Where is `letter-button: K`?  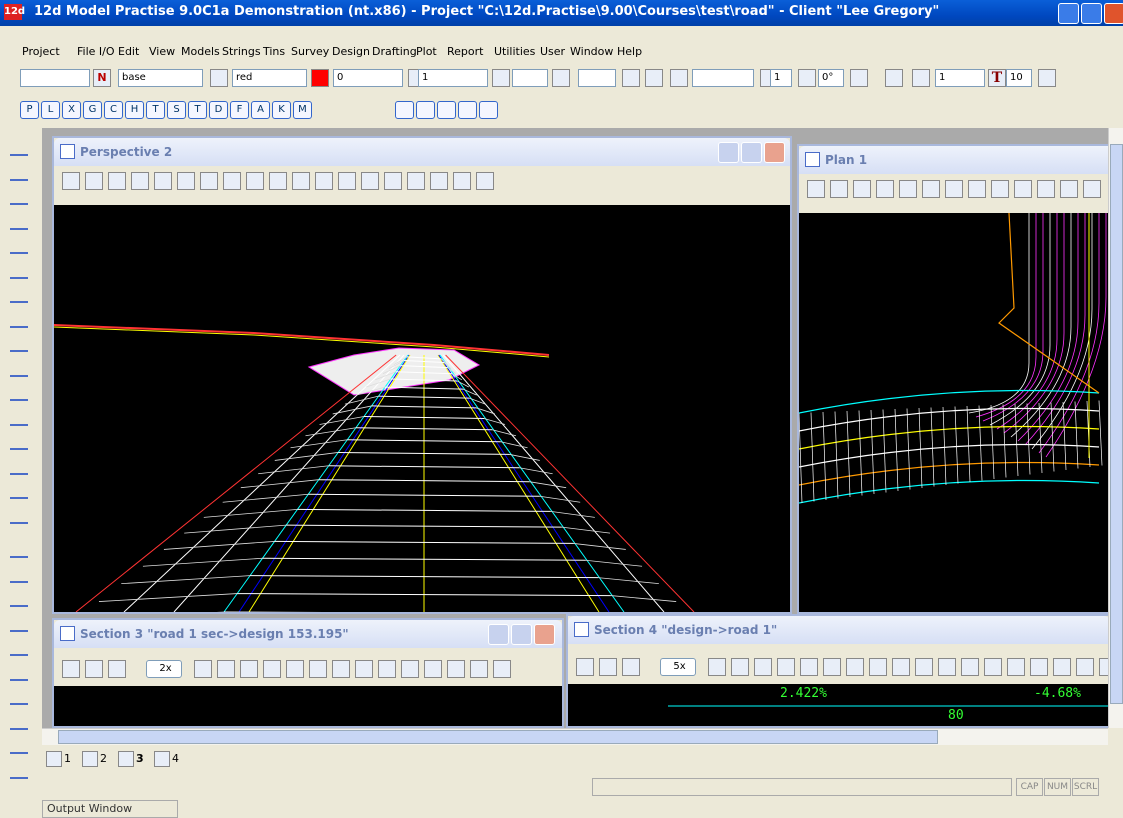 letter-button: K is located at coordinates (281, 110).